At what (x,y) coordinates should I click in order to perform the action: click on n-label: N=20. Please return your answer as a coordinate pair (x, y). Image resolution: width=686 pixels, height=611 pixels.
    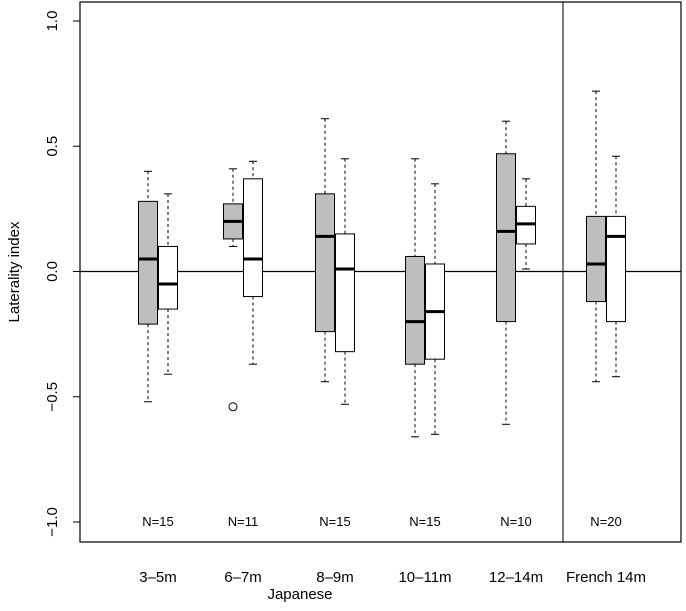
    Looking at the image, I should click on (605, 521).